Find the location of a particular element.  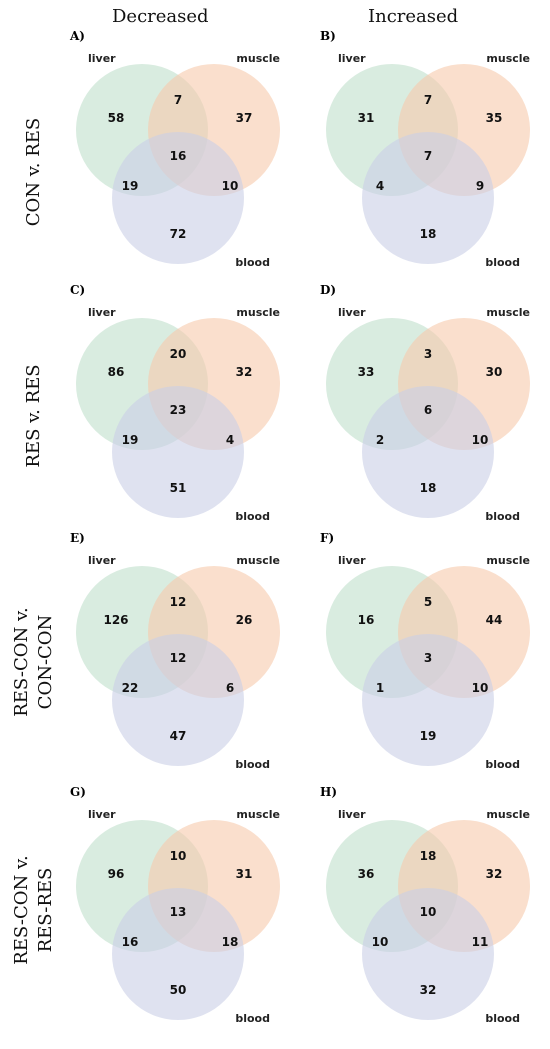

liver-only-count: 36 is located at coordinates (366, 874).